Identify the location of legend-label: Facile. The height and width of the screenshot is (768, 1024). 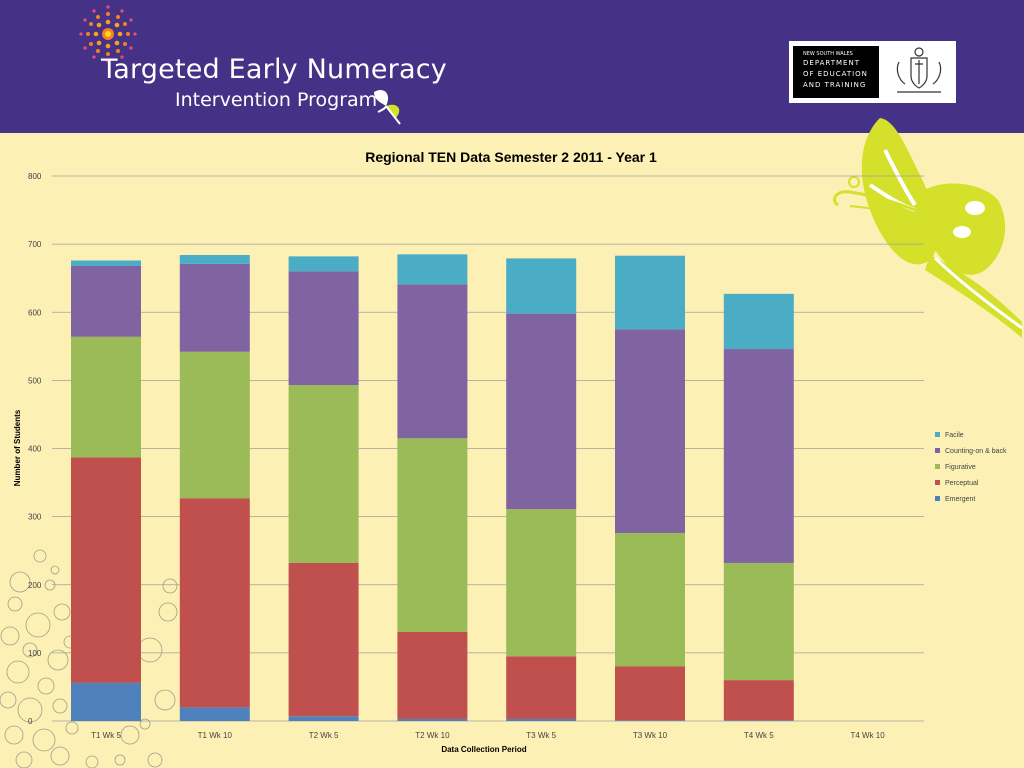
(954, 435).